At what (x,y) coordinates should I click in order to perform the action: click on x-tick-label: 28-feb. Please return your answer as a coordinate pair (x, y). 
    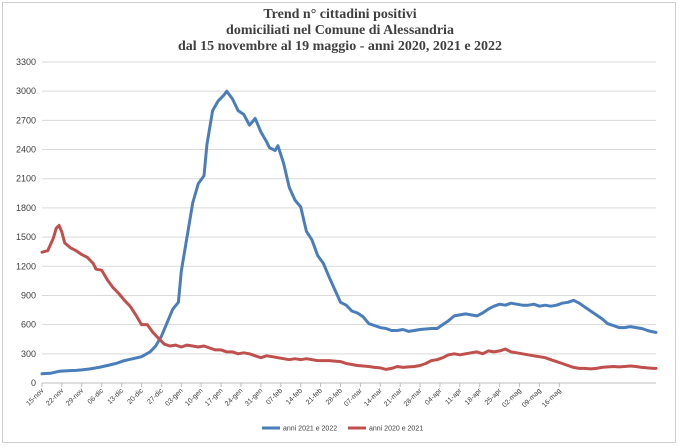
    Looking at the image, I should click on (334, 396).